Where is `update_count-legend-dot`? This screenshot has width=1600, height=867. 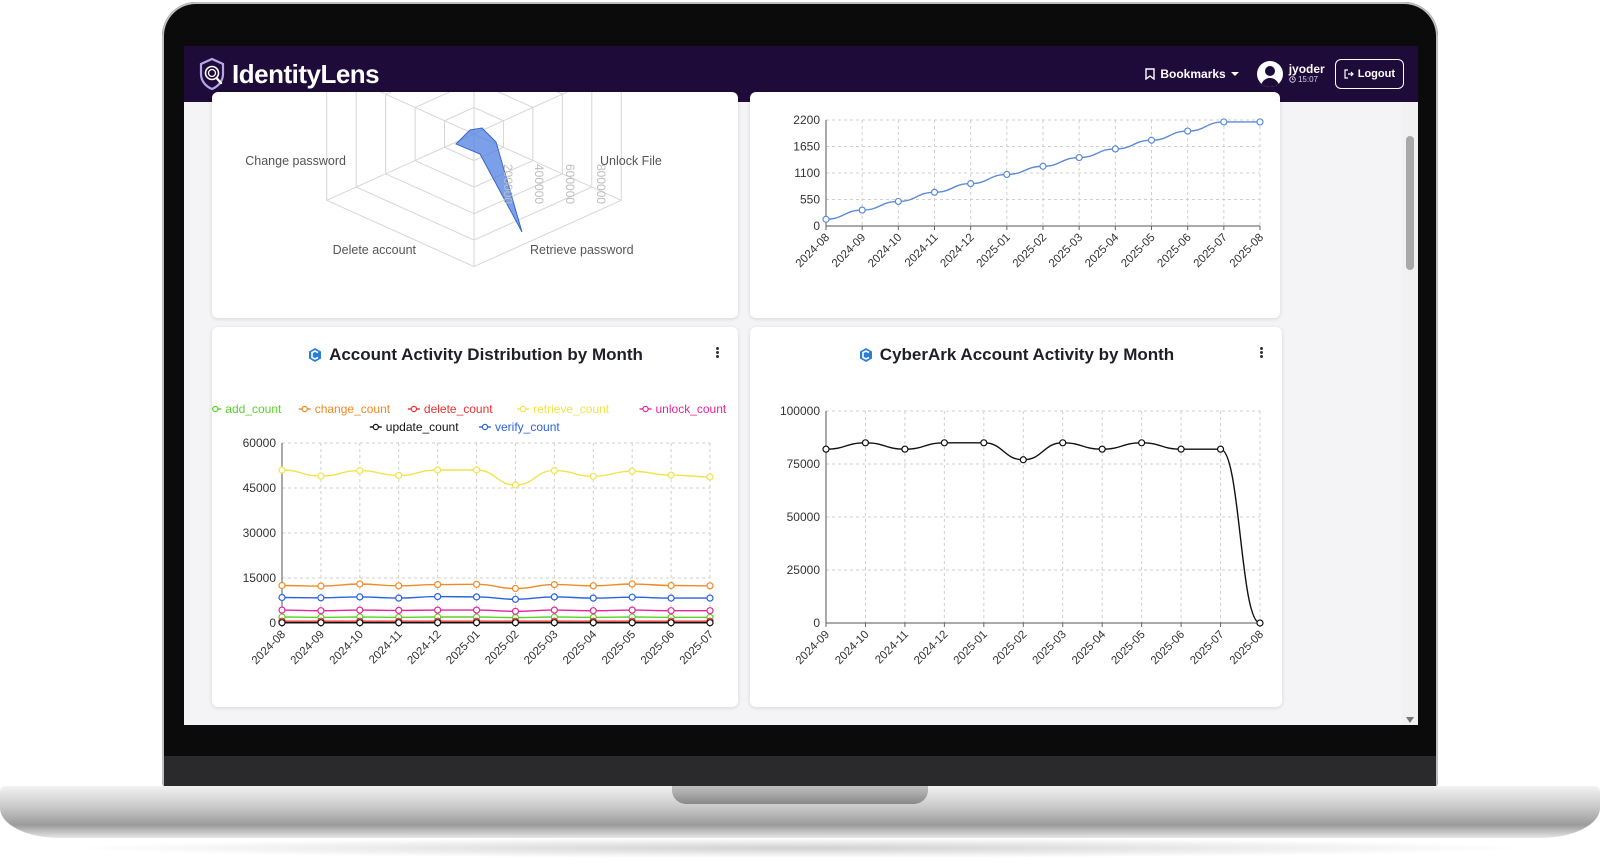 update_count-legend-dot is located at coordinates (375, 427).